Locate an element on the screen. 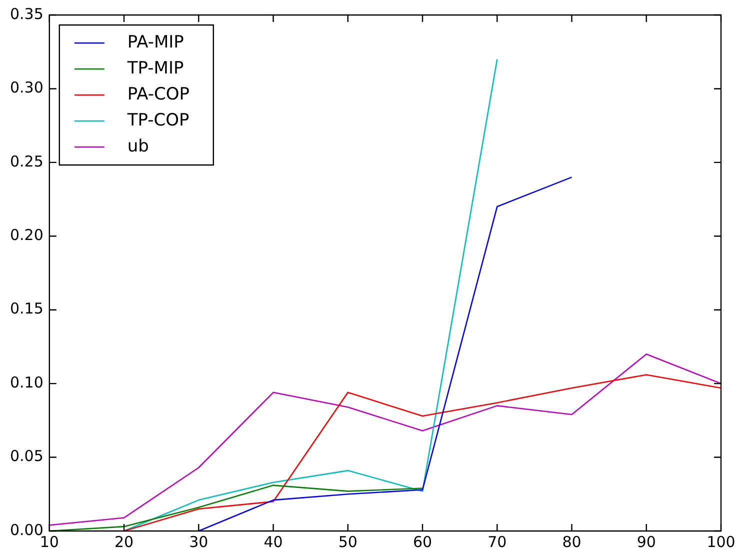 This screenshot has width=741, height=555. y-tick-label: 0.15 is located at coordinates (27, 309).